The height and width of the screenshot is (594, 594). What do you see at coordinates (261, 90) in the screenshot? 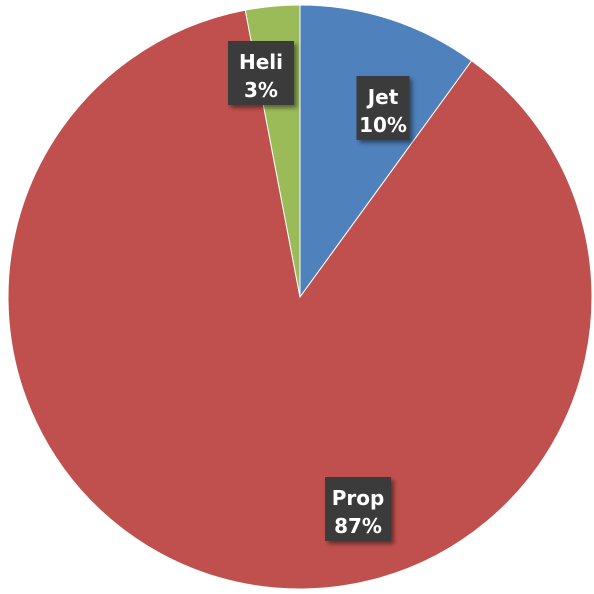
I see `data-label-percent: 3%` at bounding box center [261, 90].